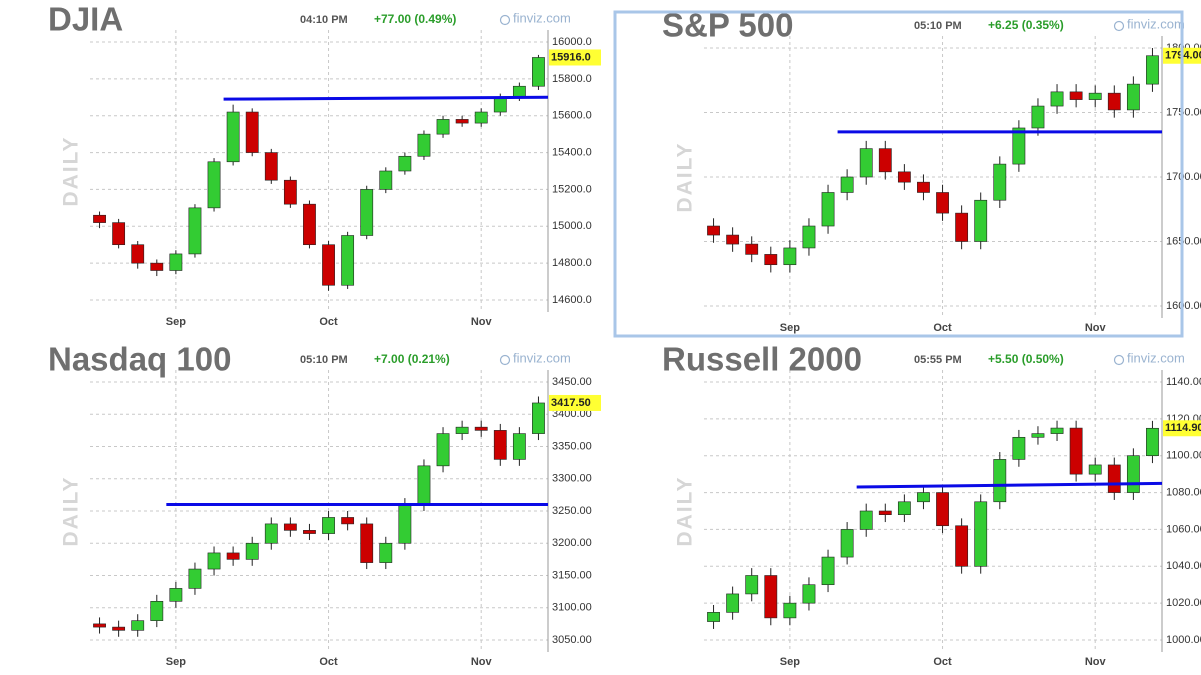 This screenshot has height=675, width=1201. Describe the element at coordinates (571, 57) in the screenshot. I see `last-price-label: 15916.0` at that location.